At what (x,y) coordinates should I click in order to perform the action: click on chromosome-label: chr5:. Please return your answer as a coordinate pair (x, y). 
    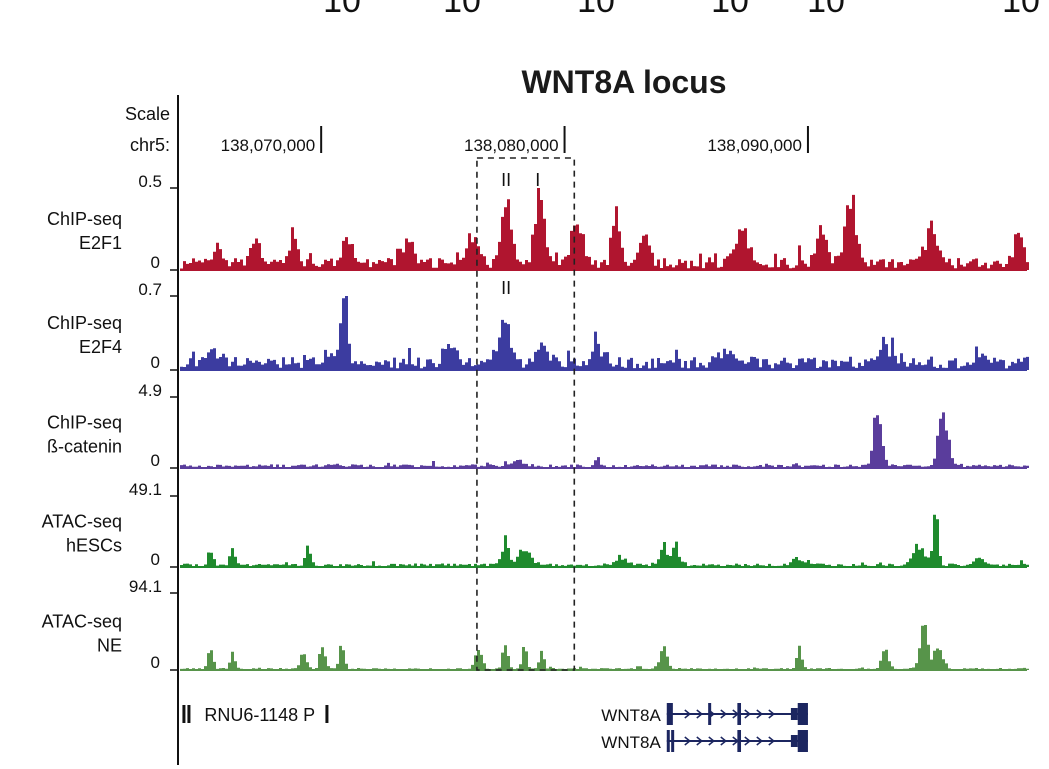
    Looking at the image, I should click on (150, 145).